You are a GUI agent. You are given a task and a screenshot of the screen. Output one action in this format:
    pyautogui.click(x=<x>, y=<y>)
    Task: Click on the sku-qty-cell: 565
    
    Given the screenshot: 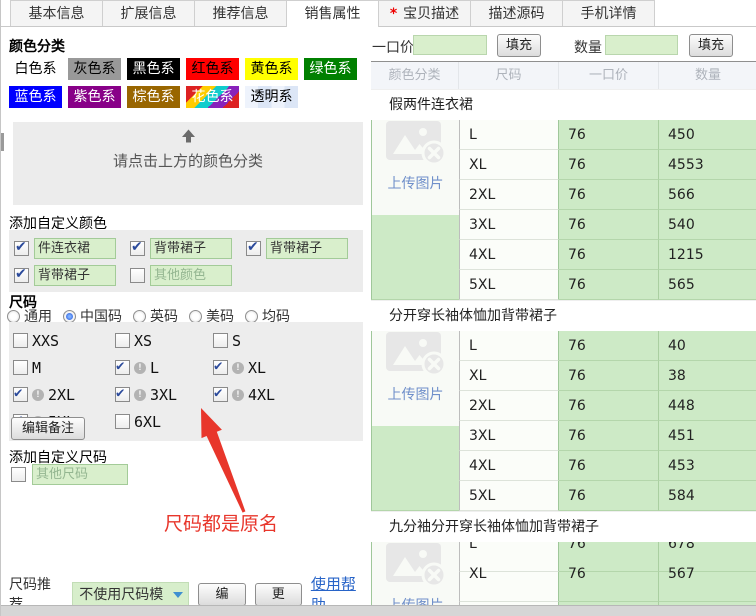 What is the action you would take?
    pyautogui.click(x=707, y=285)
    